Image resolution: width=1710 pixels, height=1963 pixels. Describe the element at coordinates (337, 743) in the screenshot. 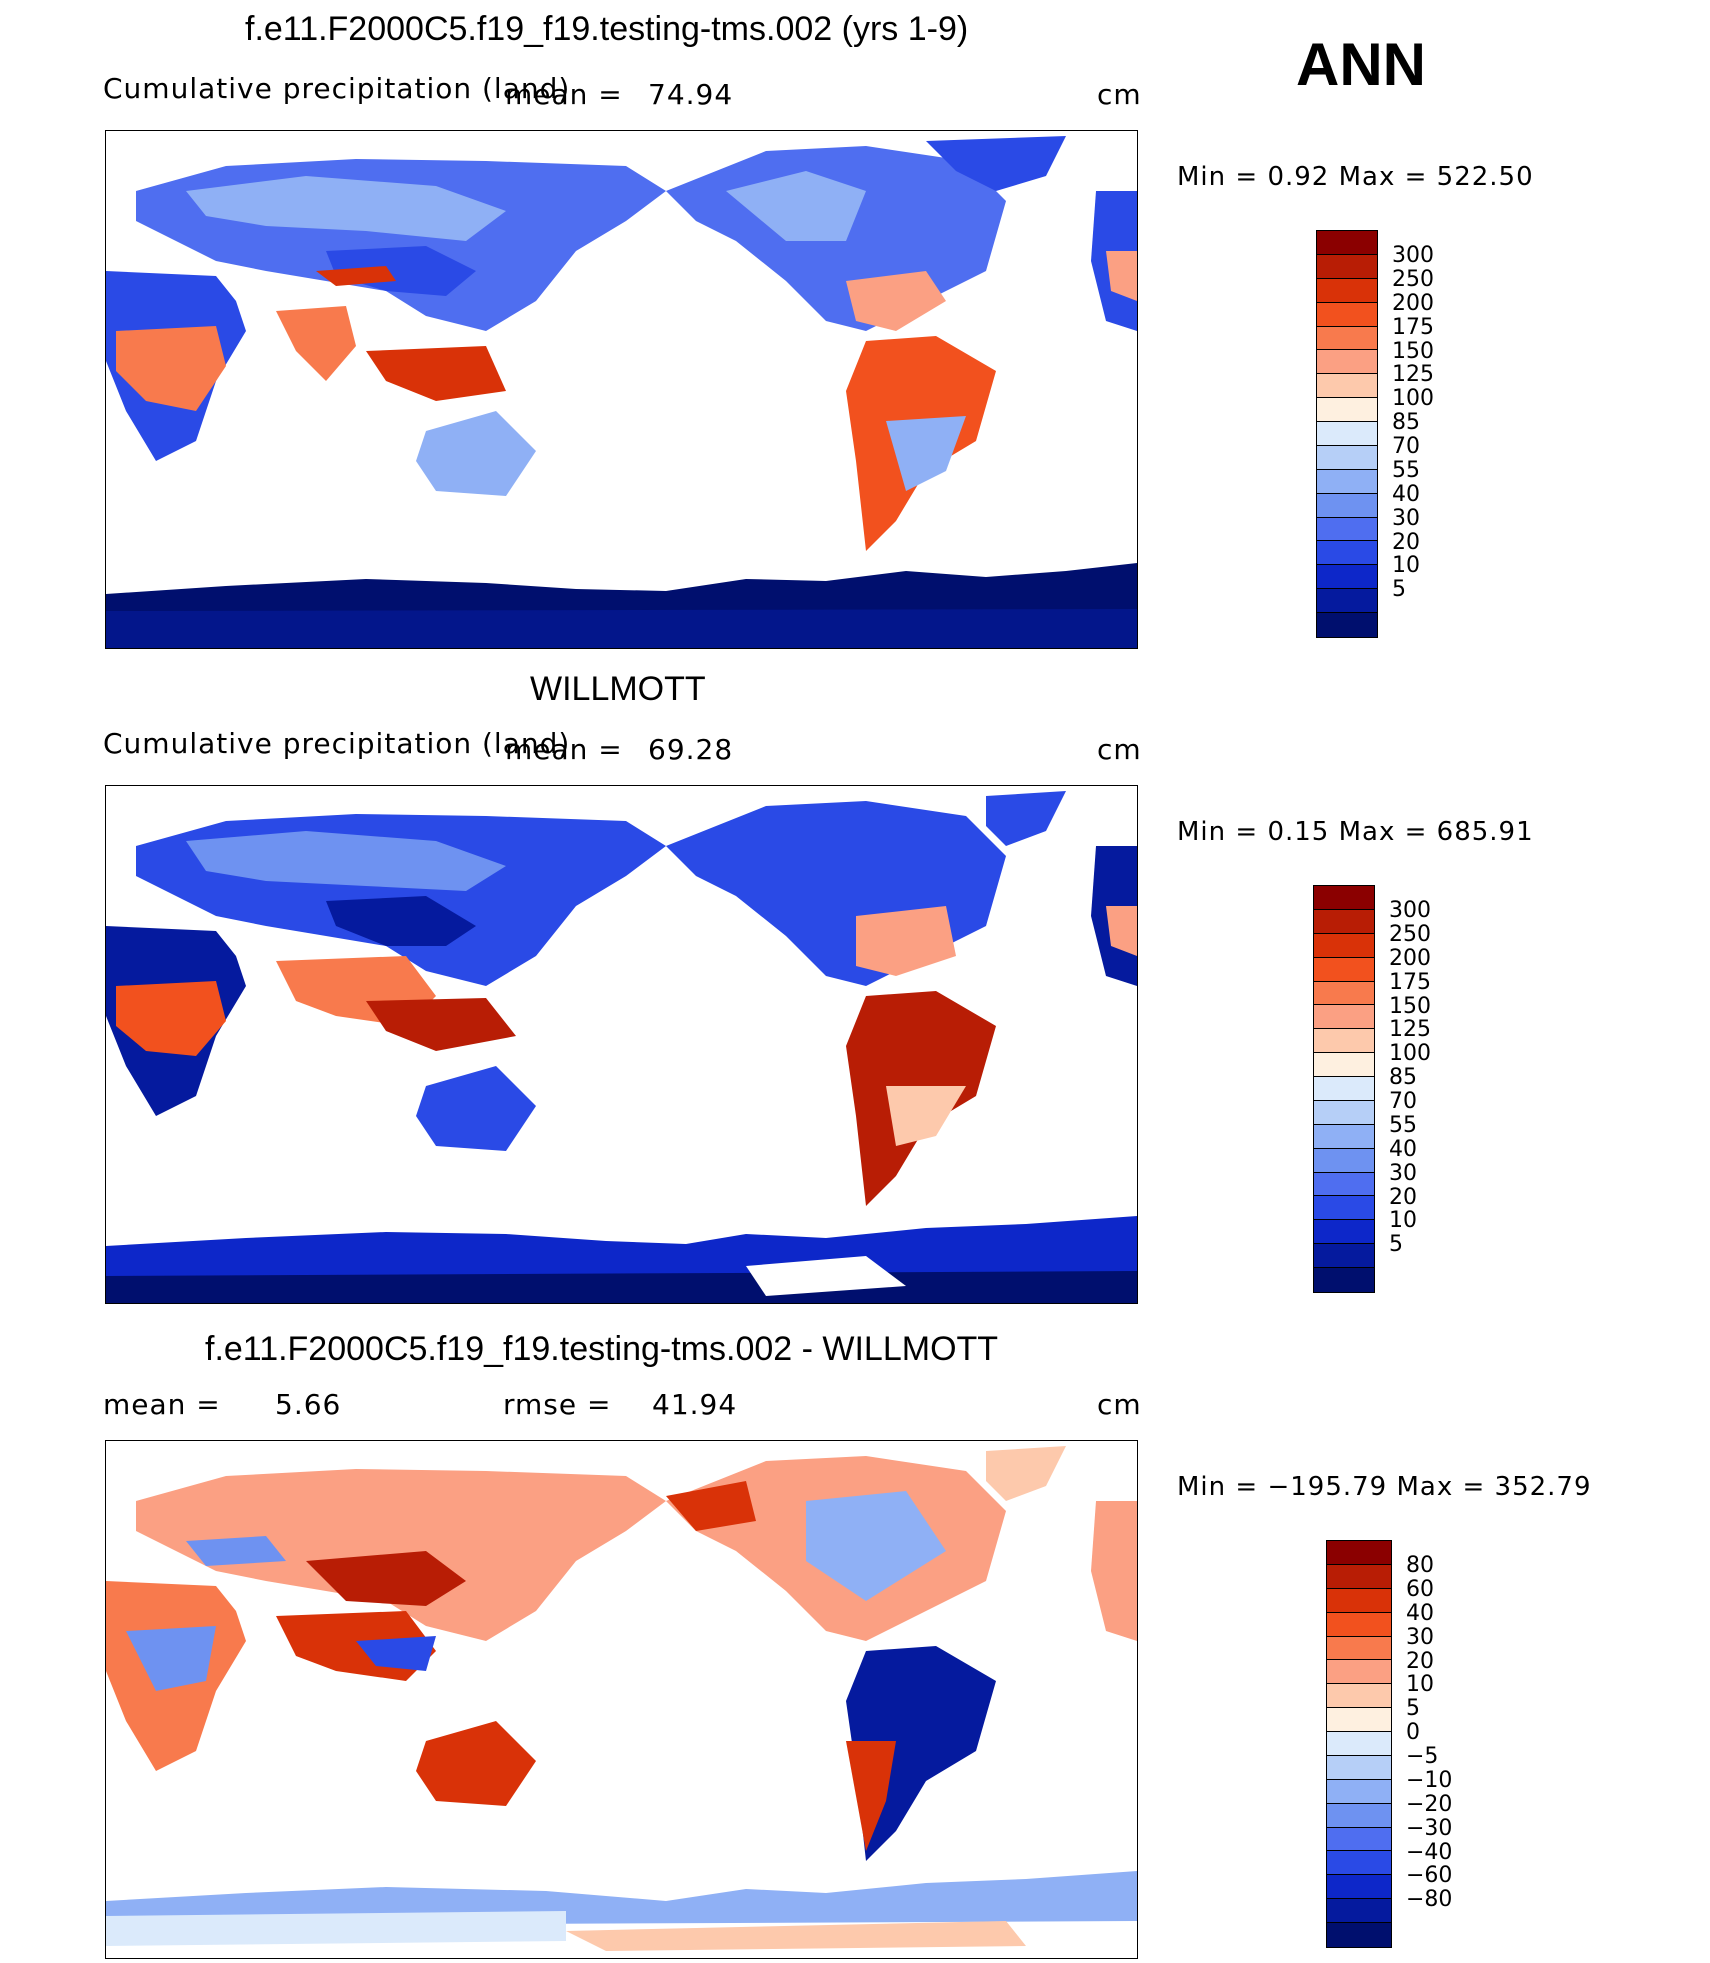

I see `panel2-variable-label: Cumulative precipitation (land)` at that location.